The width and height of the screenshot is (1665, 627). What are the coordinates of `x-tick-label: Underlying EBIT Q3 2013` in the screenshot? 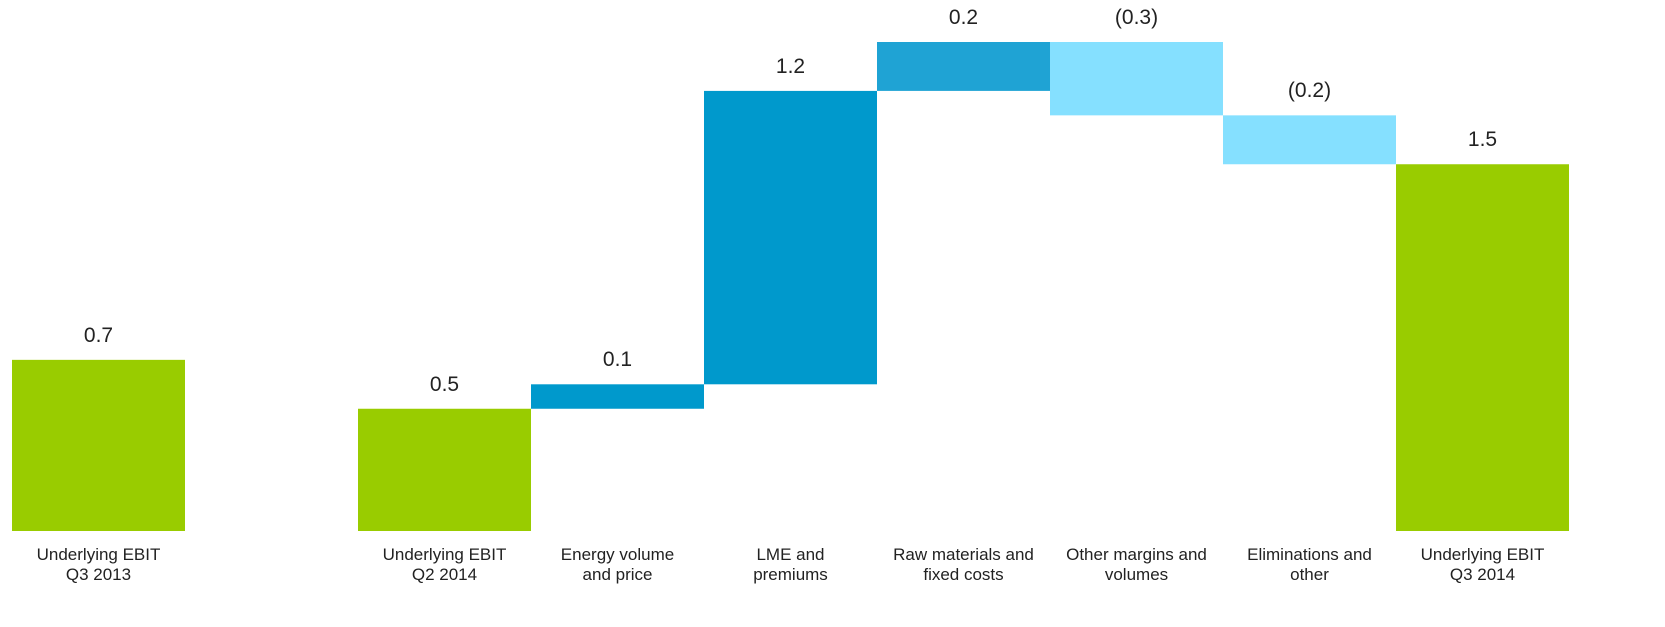 It's located at (98, 564).